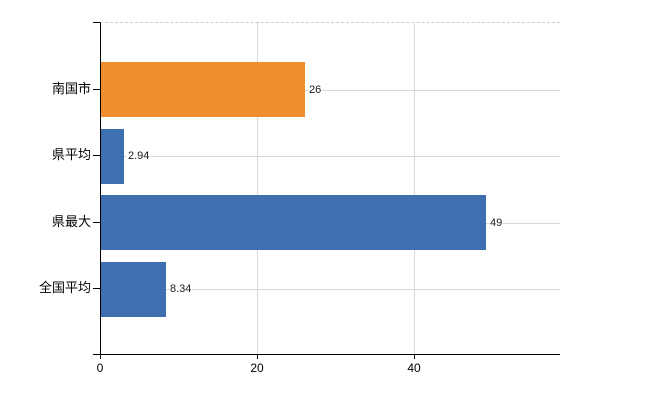  Describe the element at coordinates (100, 368) in the screenshot. I see `x-tick-label: 0` at that location.